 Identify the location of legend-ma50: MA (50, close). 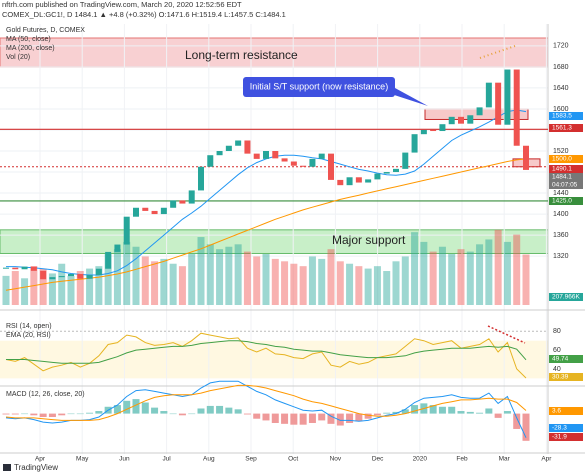
(28, 39).